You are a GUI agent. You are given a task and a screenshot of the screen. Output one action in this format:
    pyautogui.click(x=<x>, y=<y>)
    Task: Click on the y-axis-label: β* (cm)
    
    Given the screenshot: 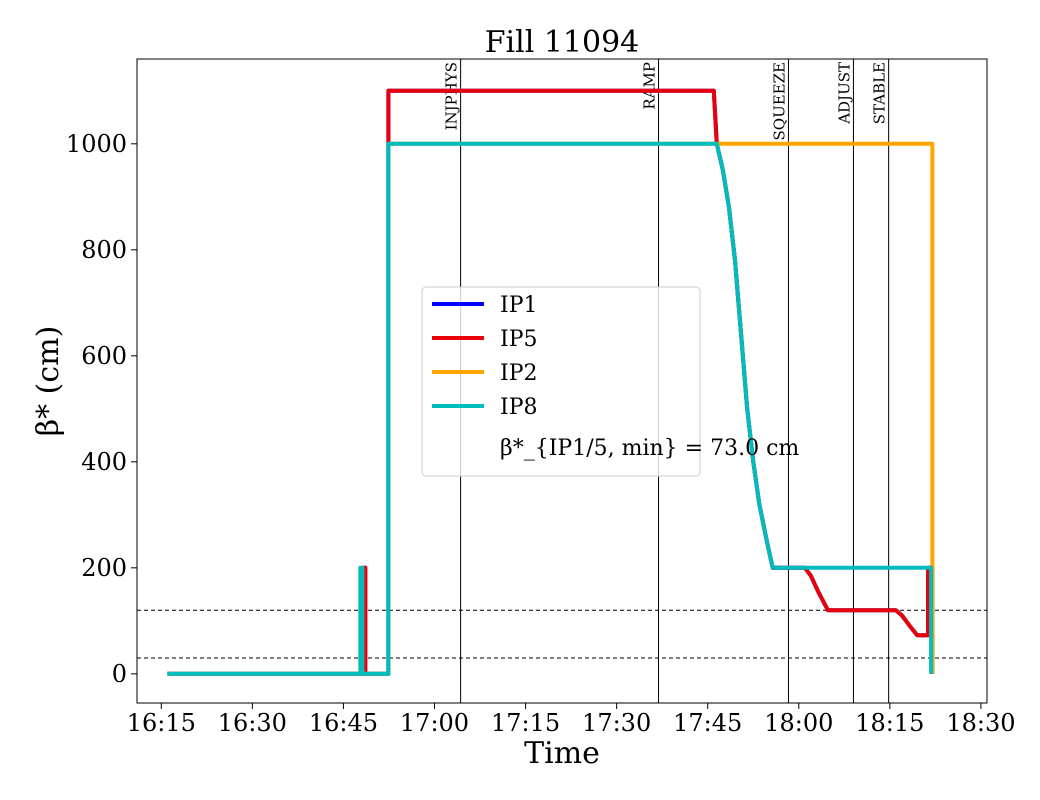 What is the action you would take?
    pyautogui.click(x=48, y=381)
    